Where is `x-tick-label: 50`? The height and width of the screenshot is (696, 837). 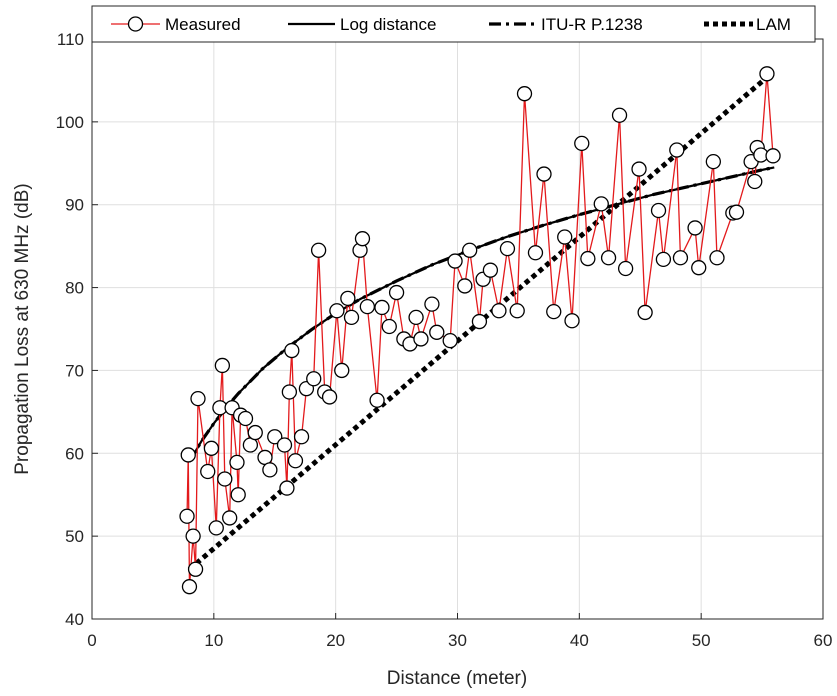
x-tick-label: 50 is located at coordinates (701, 640).